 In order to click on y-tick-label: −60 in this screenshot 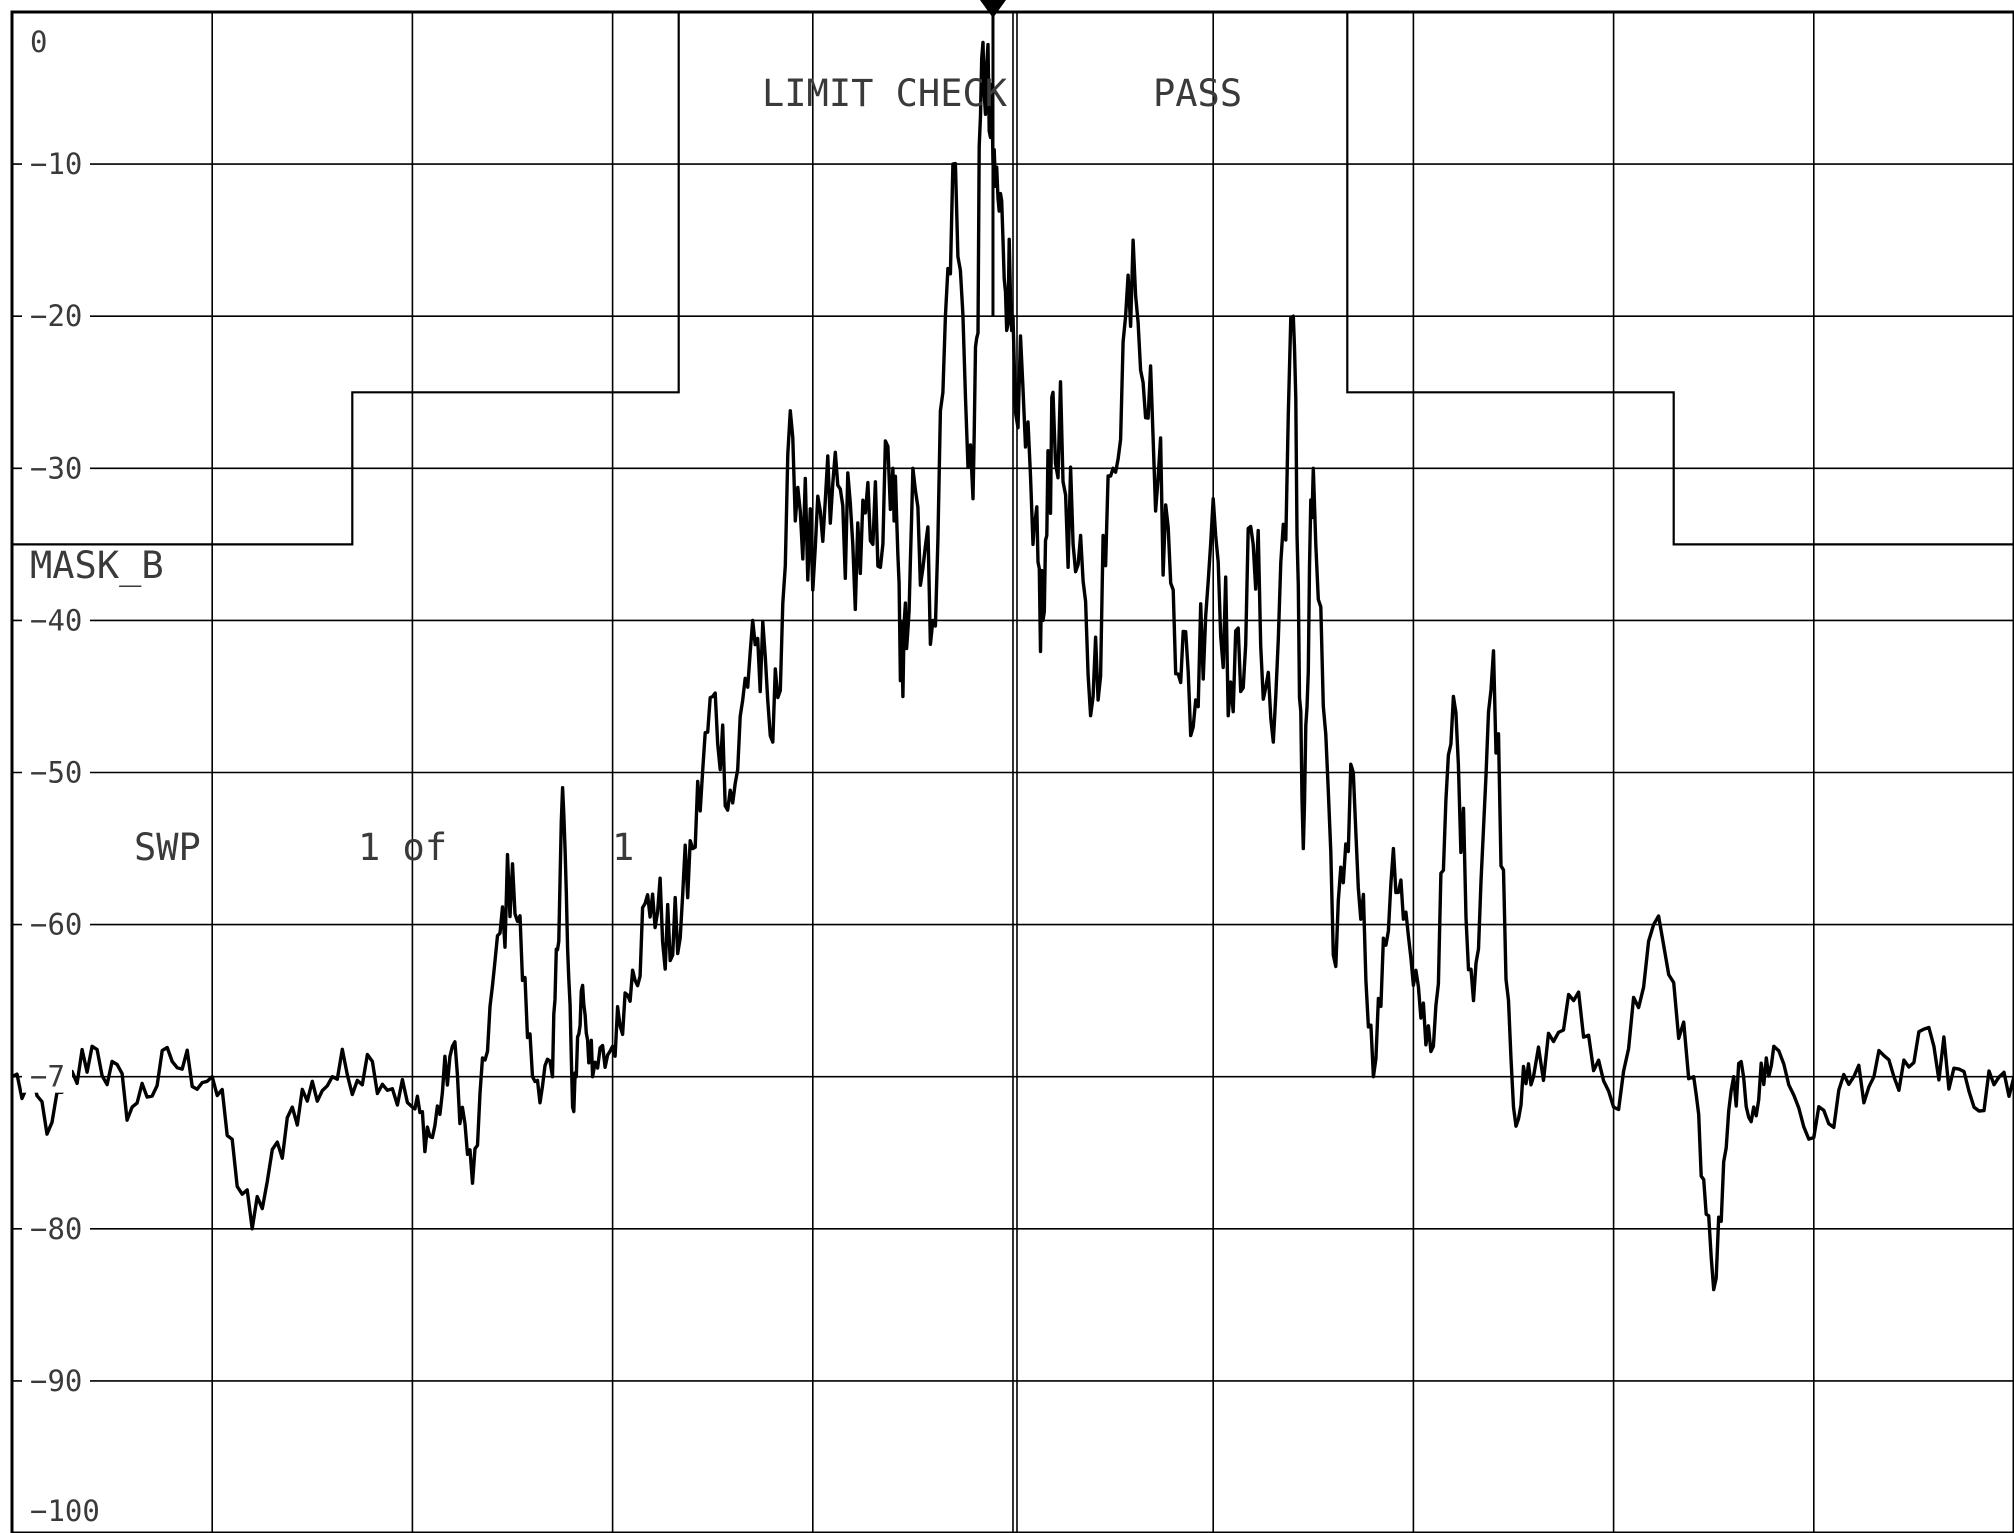, I will do `click(56, 925)`.